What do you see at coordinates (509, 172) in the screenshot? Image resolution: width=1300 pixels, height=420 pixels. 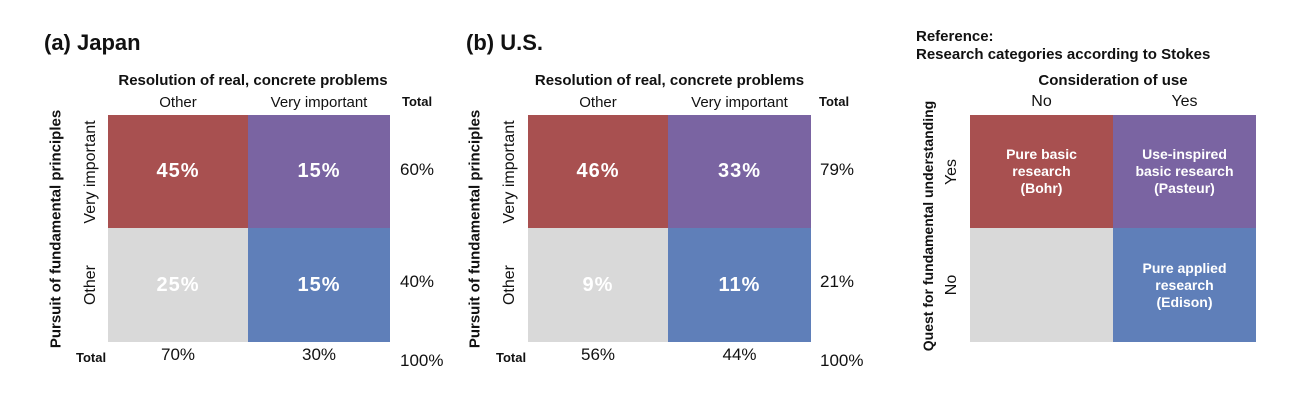 I see `us-row-header-very-important: Very important` at bounding box center [509, 172].